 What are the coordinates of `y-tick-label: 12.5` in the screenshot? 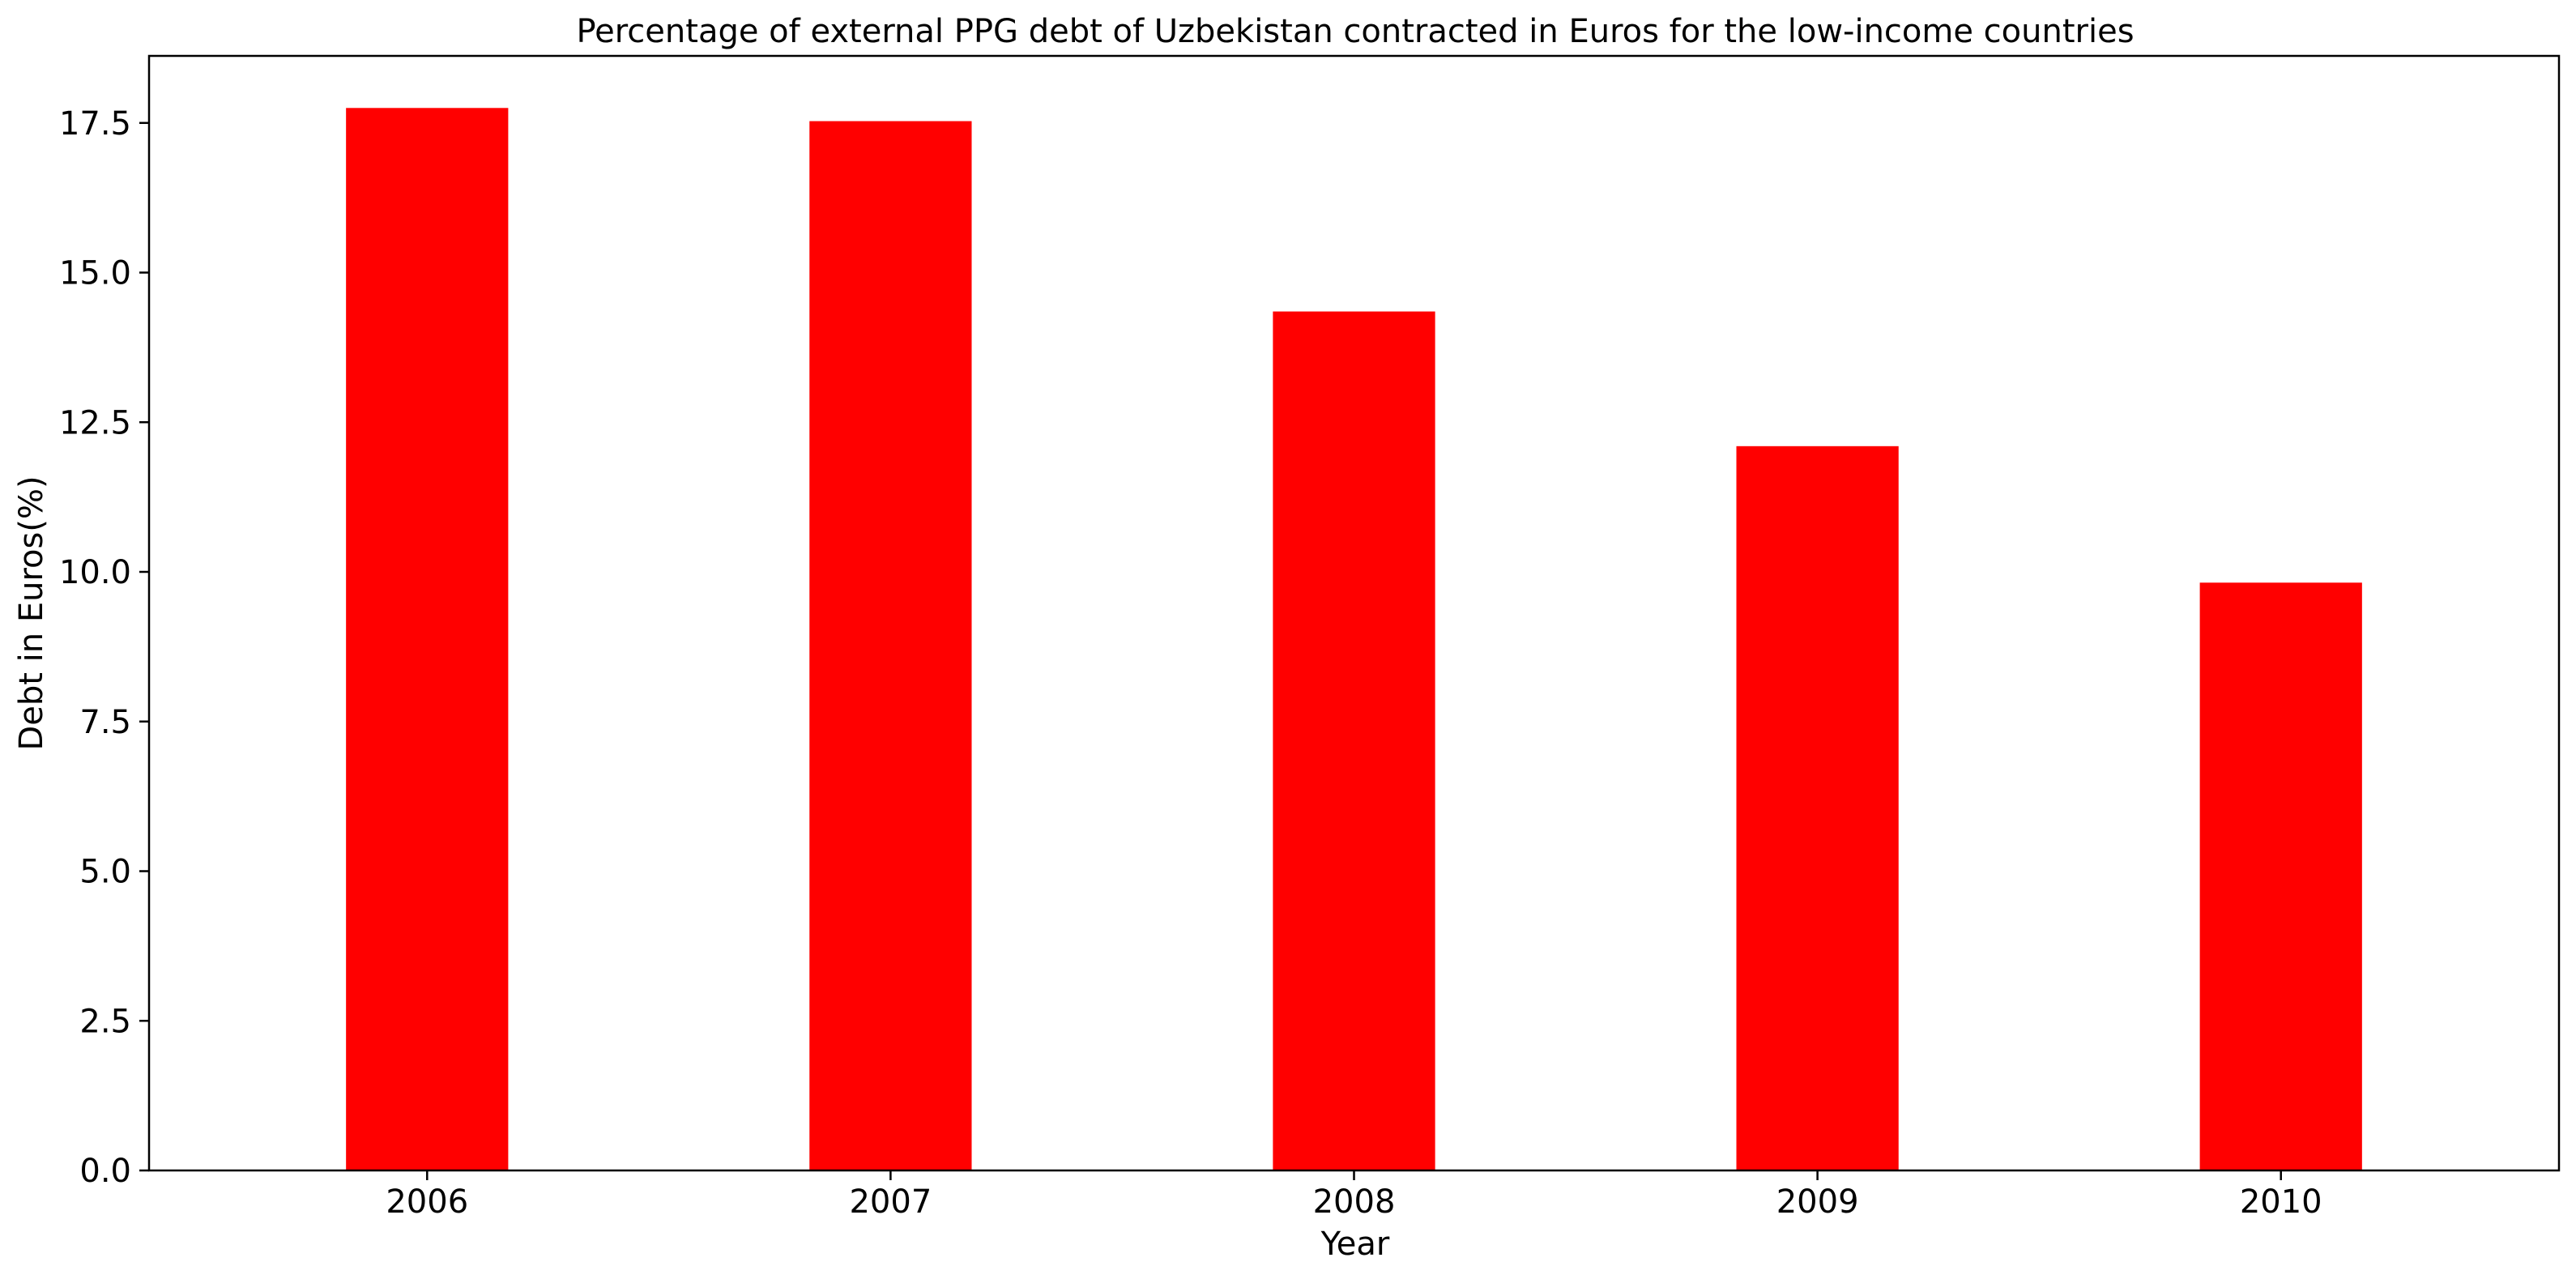 It's located at (95, 422).